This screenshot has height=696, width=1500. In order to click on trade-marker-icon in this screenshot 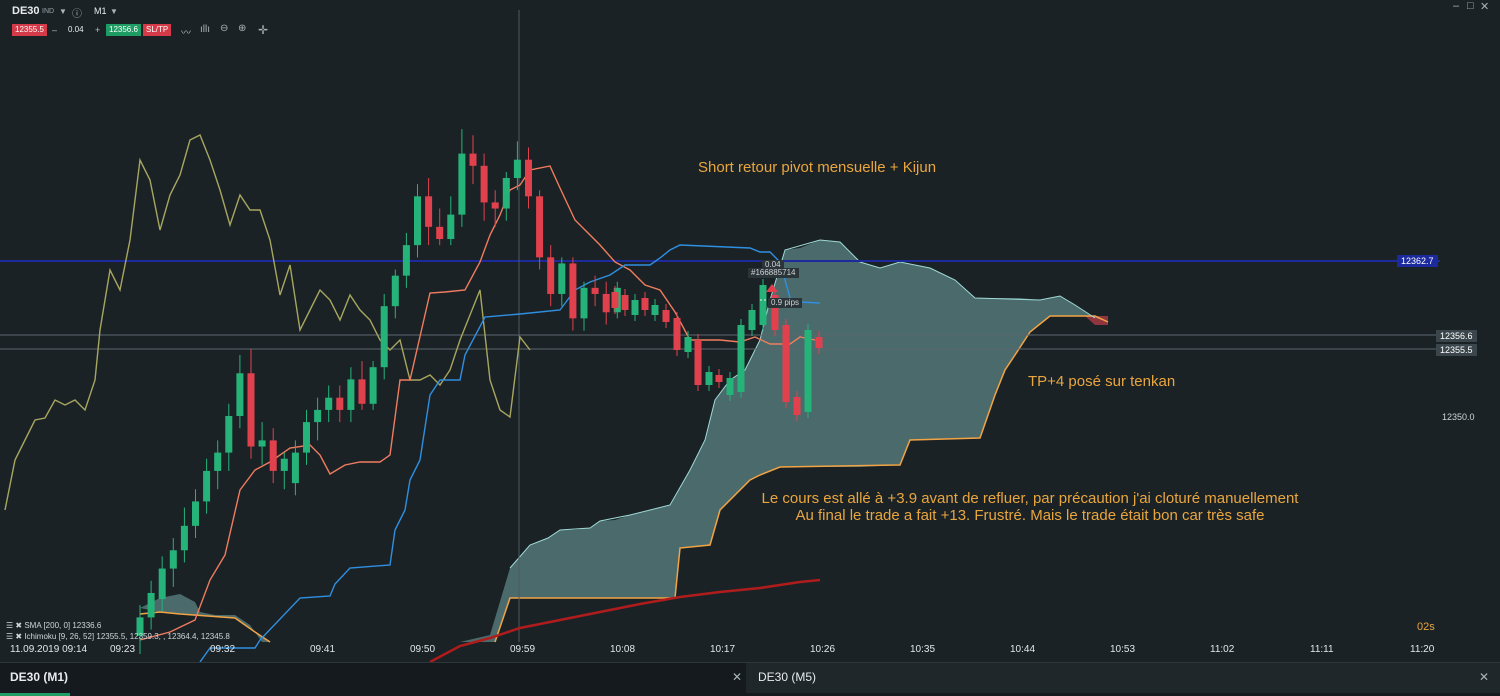, I will do `click(772, 288)`.